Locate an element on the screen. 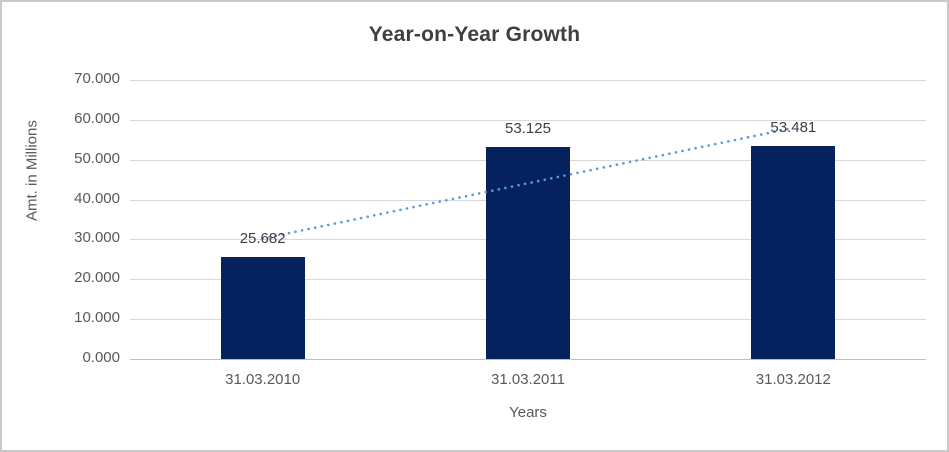 The image size is (949, 452). x-tick-label: 31.03.2011 is located at coordinates (528, 379).